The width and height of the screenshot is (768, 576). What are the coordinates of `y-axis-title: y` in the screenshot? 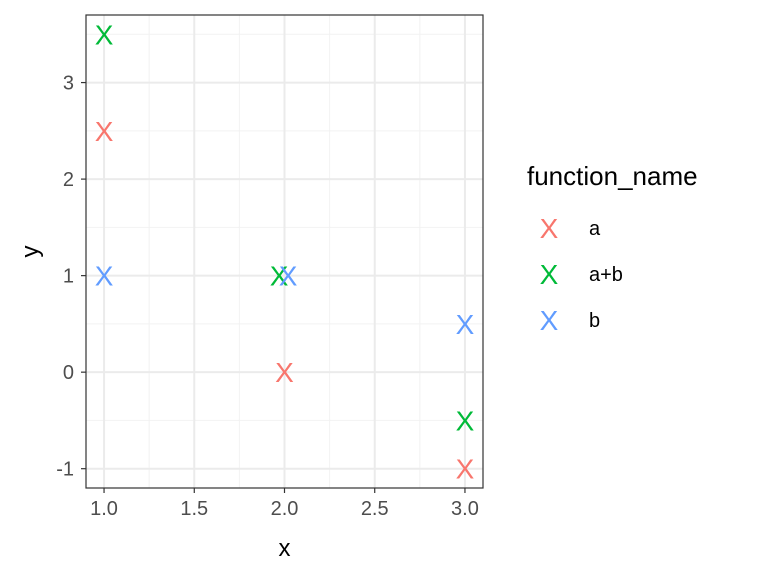 It's located at (30, 252).